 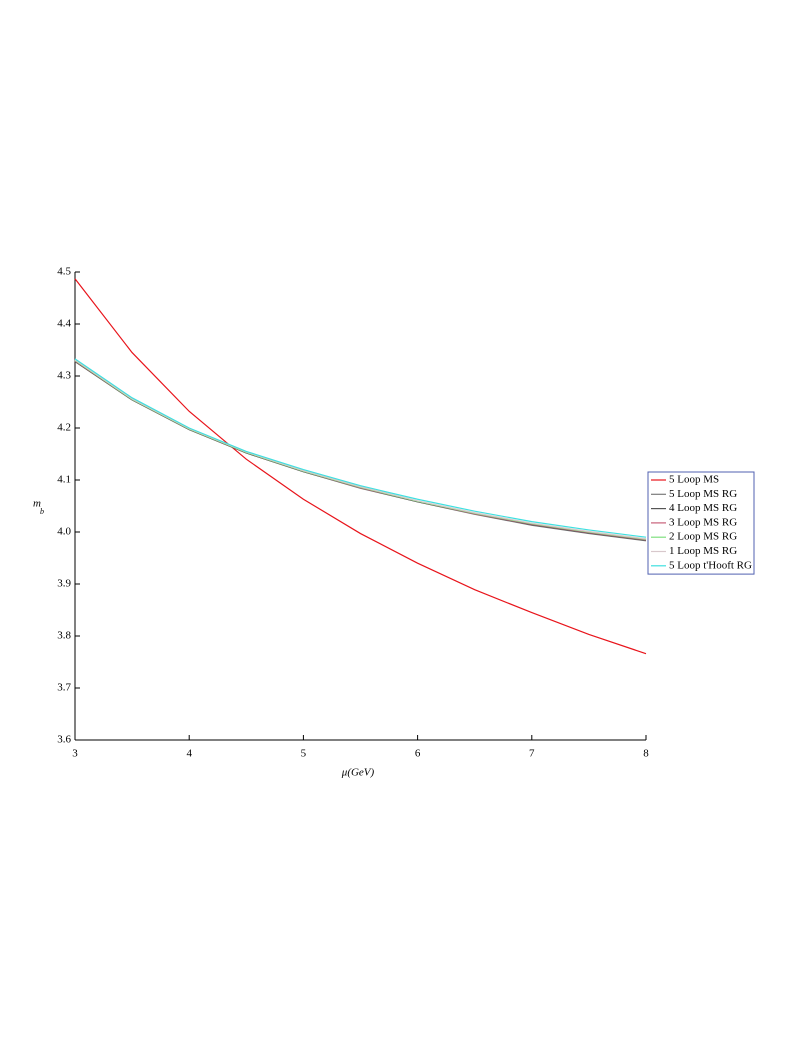 What do you see at coordinates (418, 754) in the screenshot?
I see `x-tick-label: 6` at bounding box center [418, 754].